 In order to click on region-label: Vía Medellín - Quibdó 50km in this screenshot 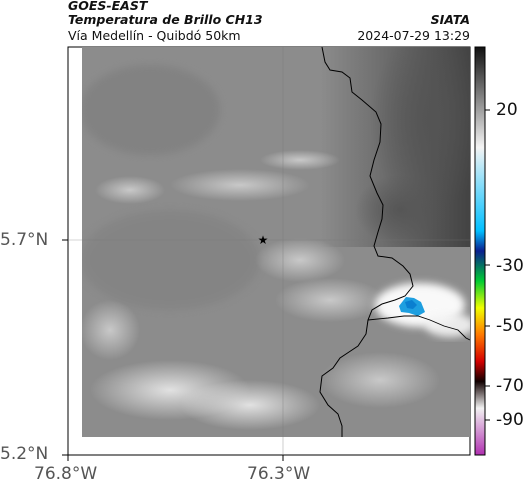, I will do `click(154, 35)`.